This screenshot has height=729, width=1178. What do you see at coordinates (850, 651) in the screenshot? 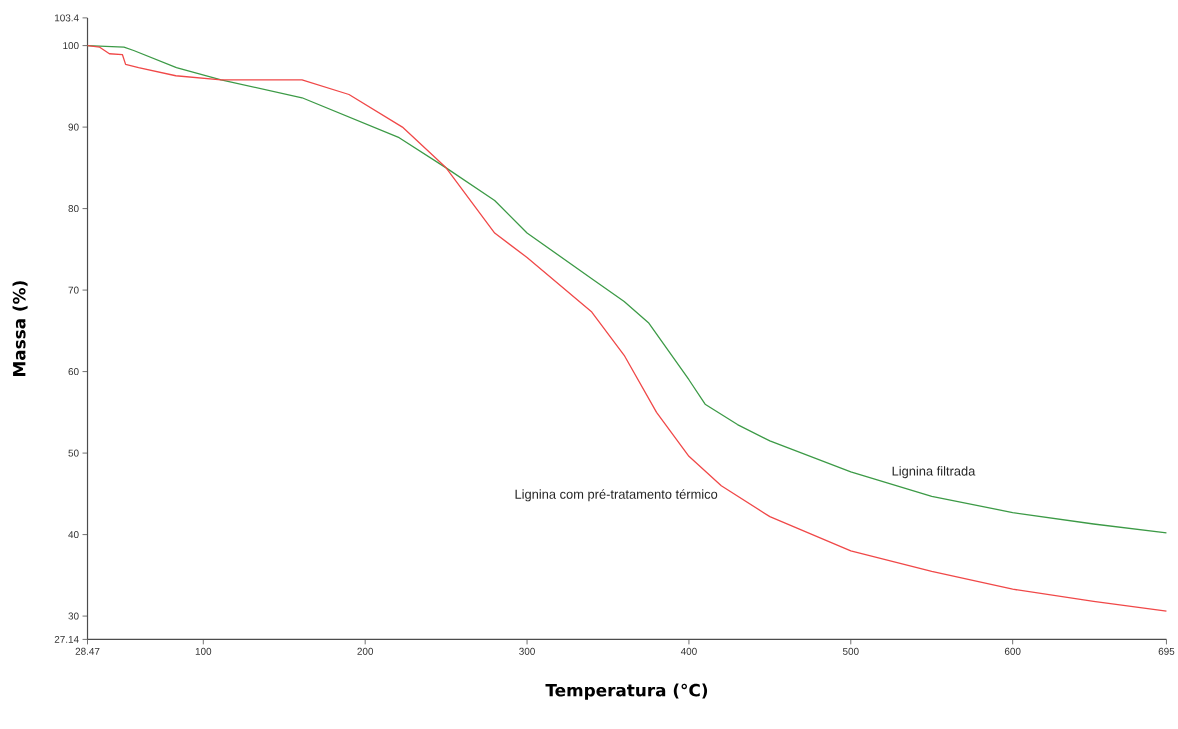
I see `x-tick-label: 500` at bounding box center [850, 651].